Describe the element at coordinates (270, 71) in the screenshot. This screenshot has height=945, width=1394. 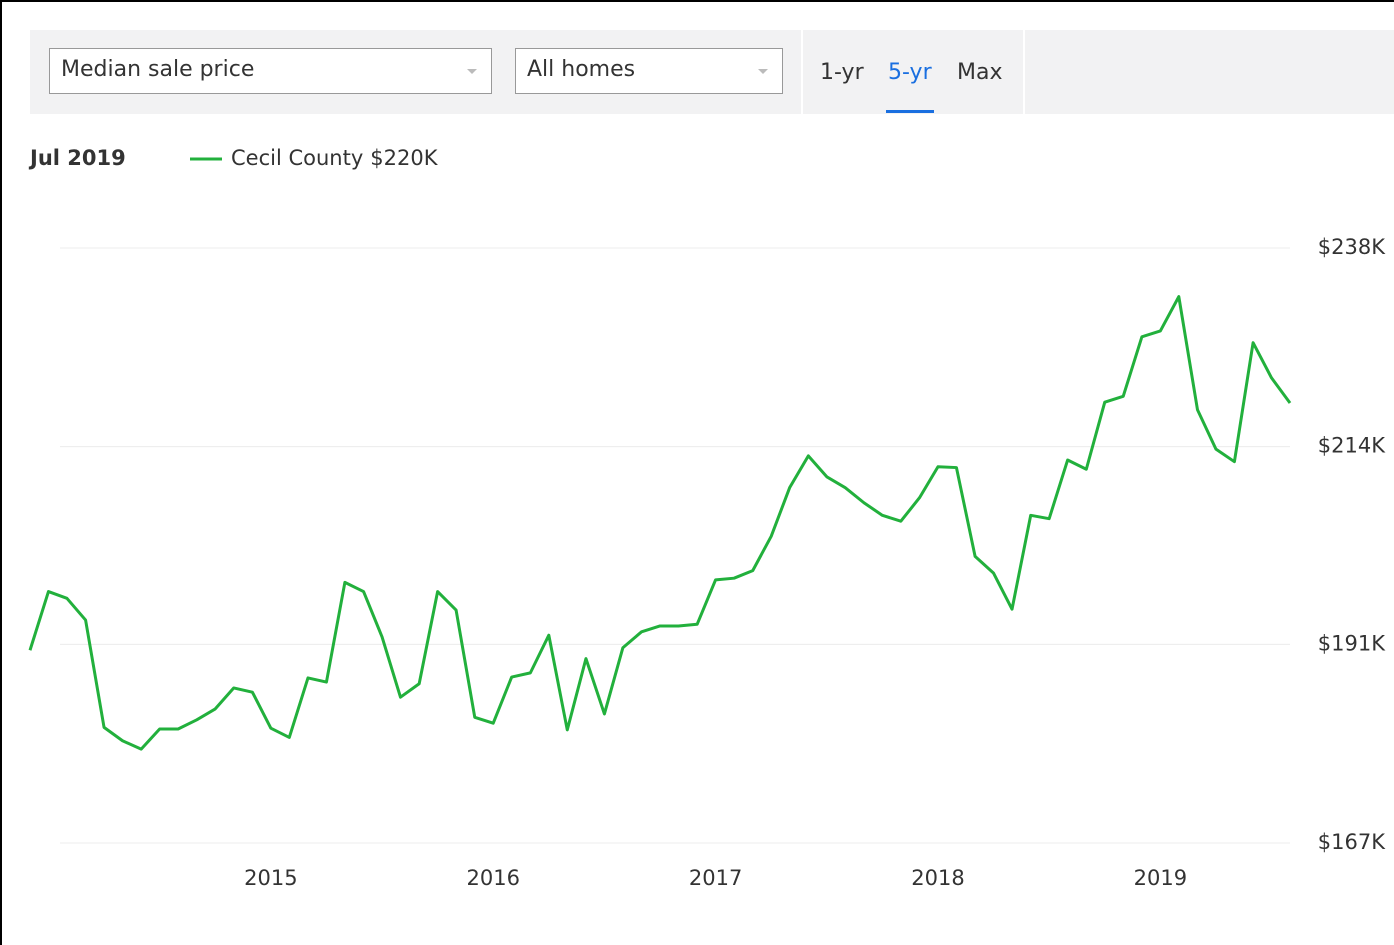
I see `metric-dropdown: Median sale price` at that location.